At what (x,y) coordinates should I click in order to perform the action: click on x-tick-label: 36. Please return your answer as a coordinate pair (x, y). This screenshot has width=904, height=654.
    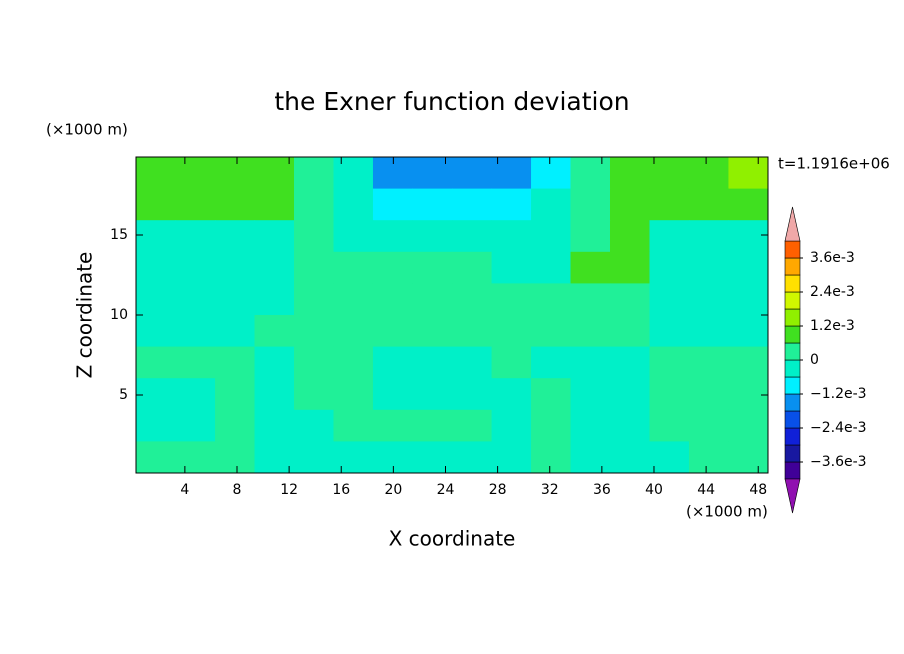
    Looking at the image, I should click on (602, 490).